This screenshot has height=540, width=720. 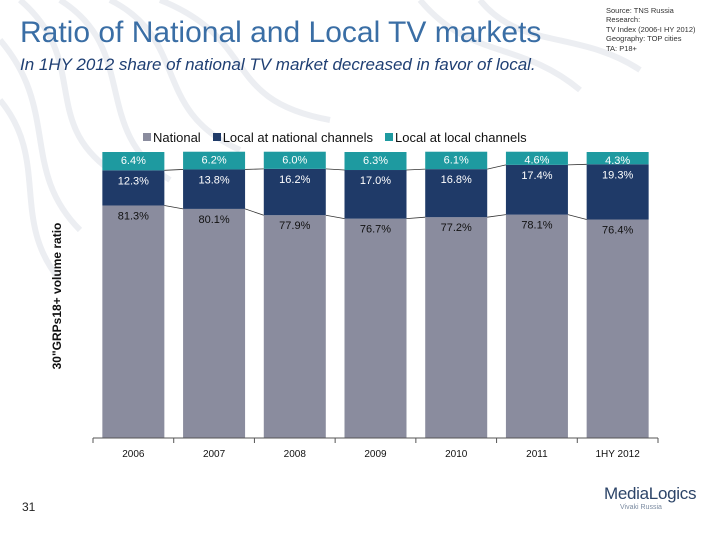 I want to click on data-label-local-national: 19.3%, so click(x=617, y=175).